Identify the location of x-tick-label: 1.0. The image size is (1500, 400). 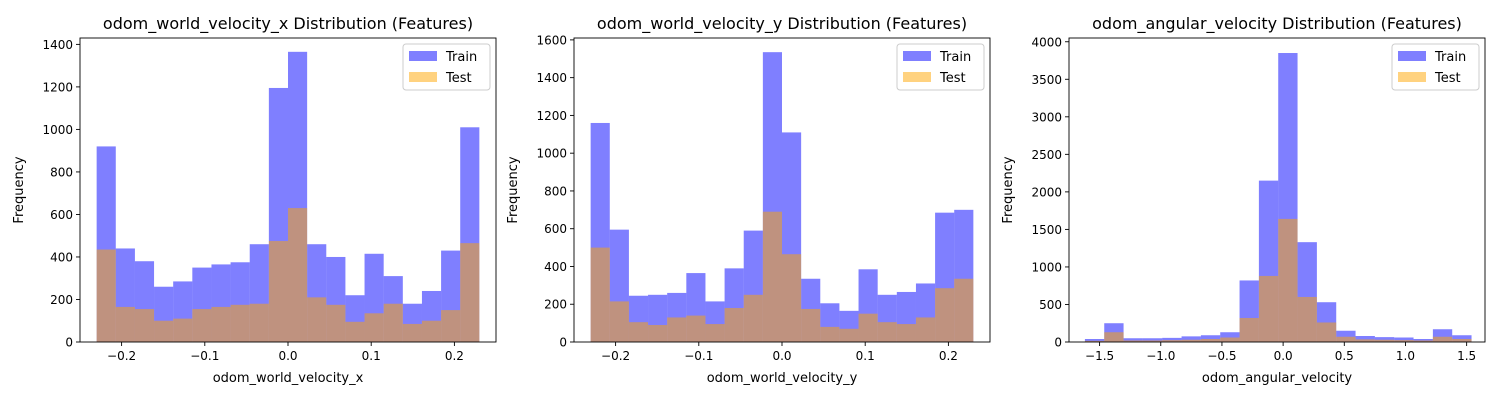
(1405, 356).